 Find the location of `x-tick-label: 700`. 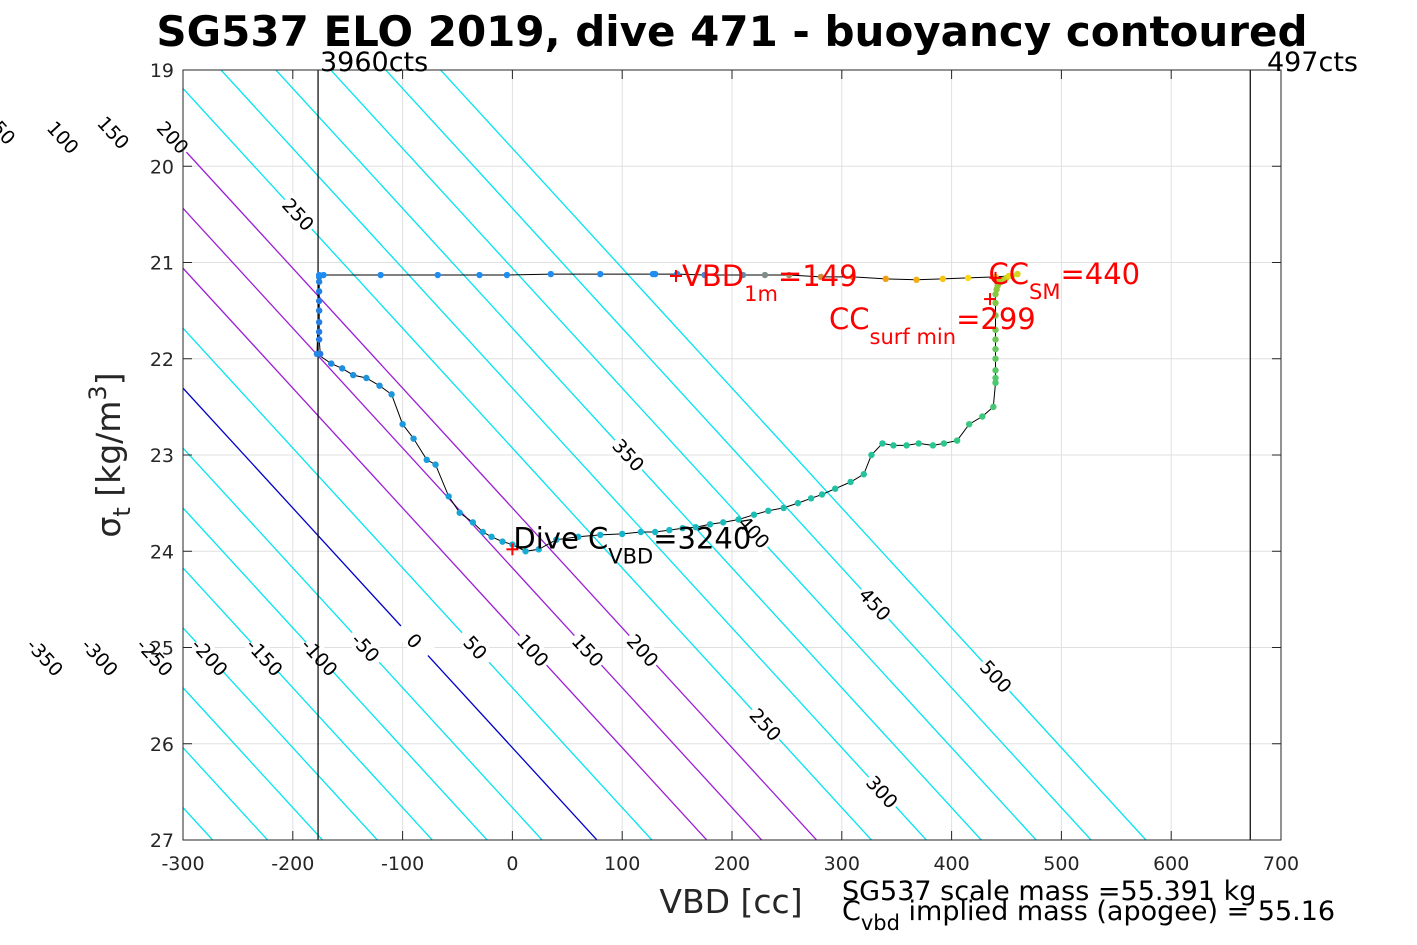

x-tick-label: 700 is located at coordinates (1281, 864).